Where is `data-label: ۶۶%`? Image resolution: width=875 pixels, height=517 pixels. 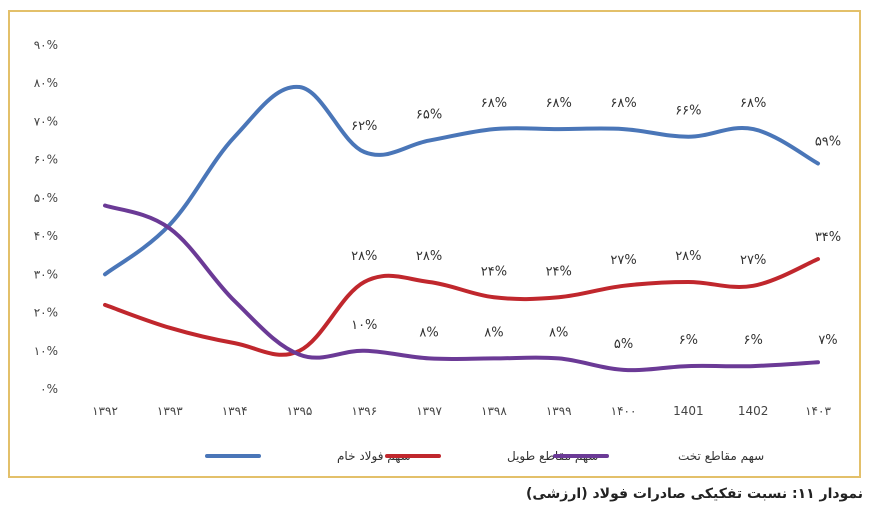 data-label: ۶۶% is located at coordinates (688, 111).